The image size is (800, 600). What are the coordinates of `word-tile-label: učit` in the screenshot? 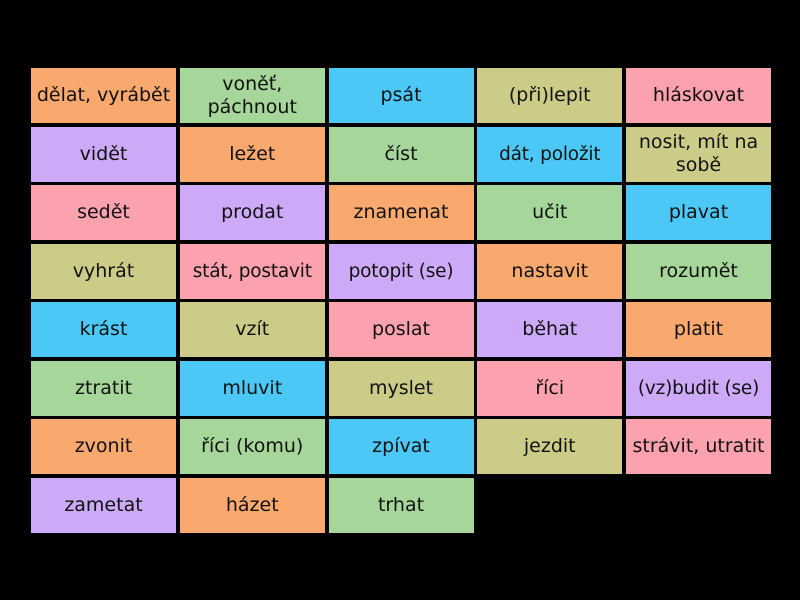 It's located at (550, 212).